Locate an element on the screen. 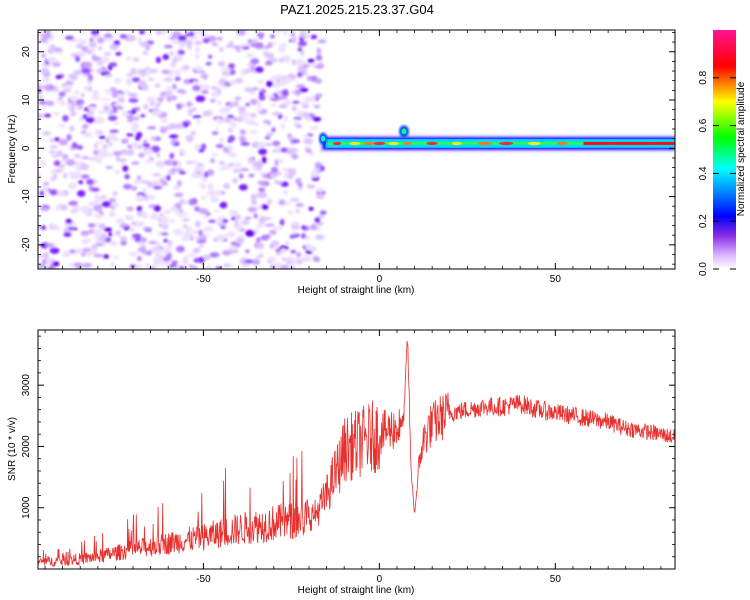 This screenshot has height=600, width=750. y-tick-label: 1000 is located at coordinates (26, 507).